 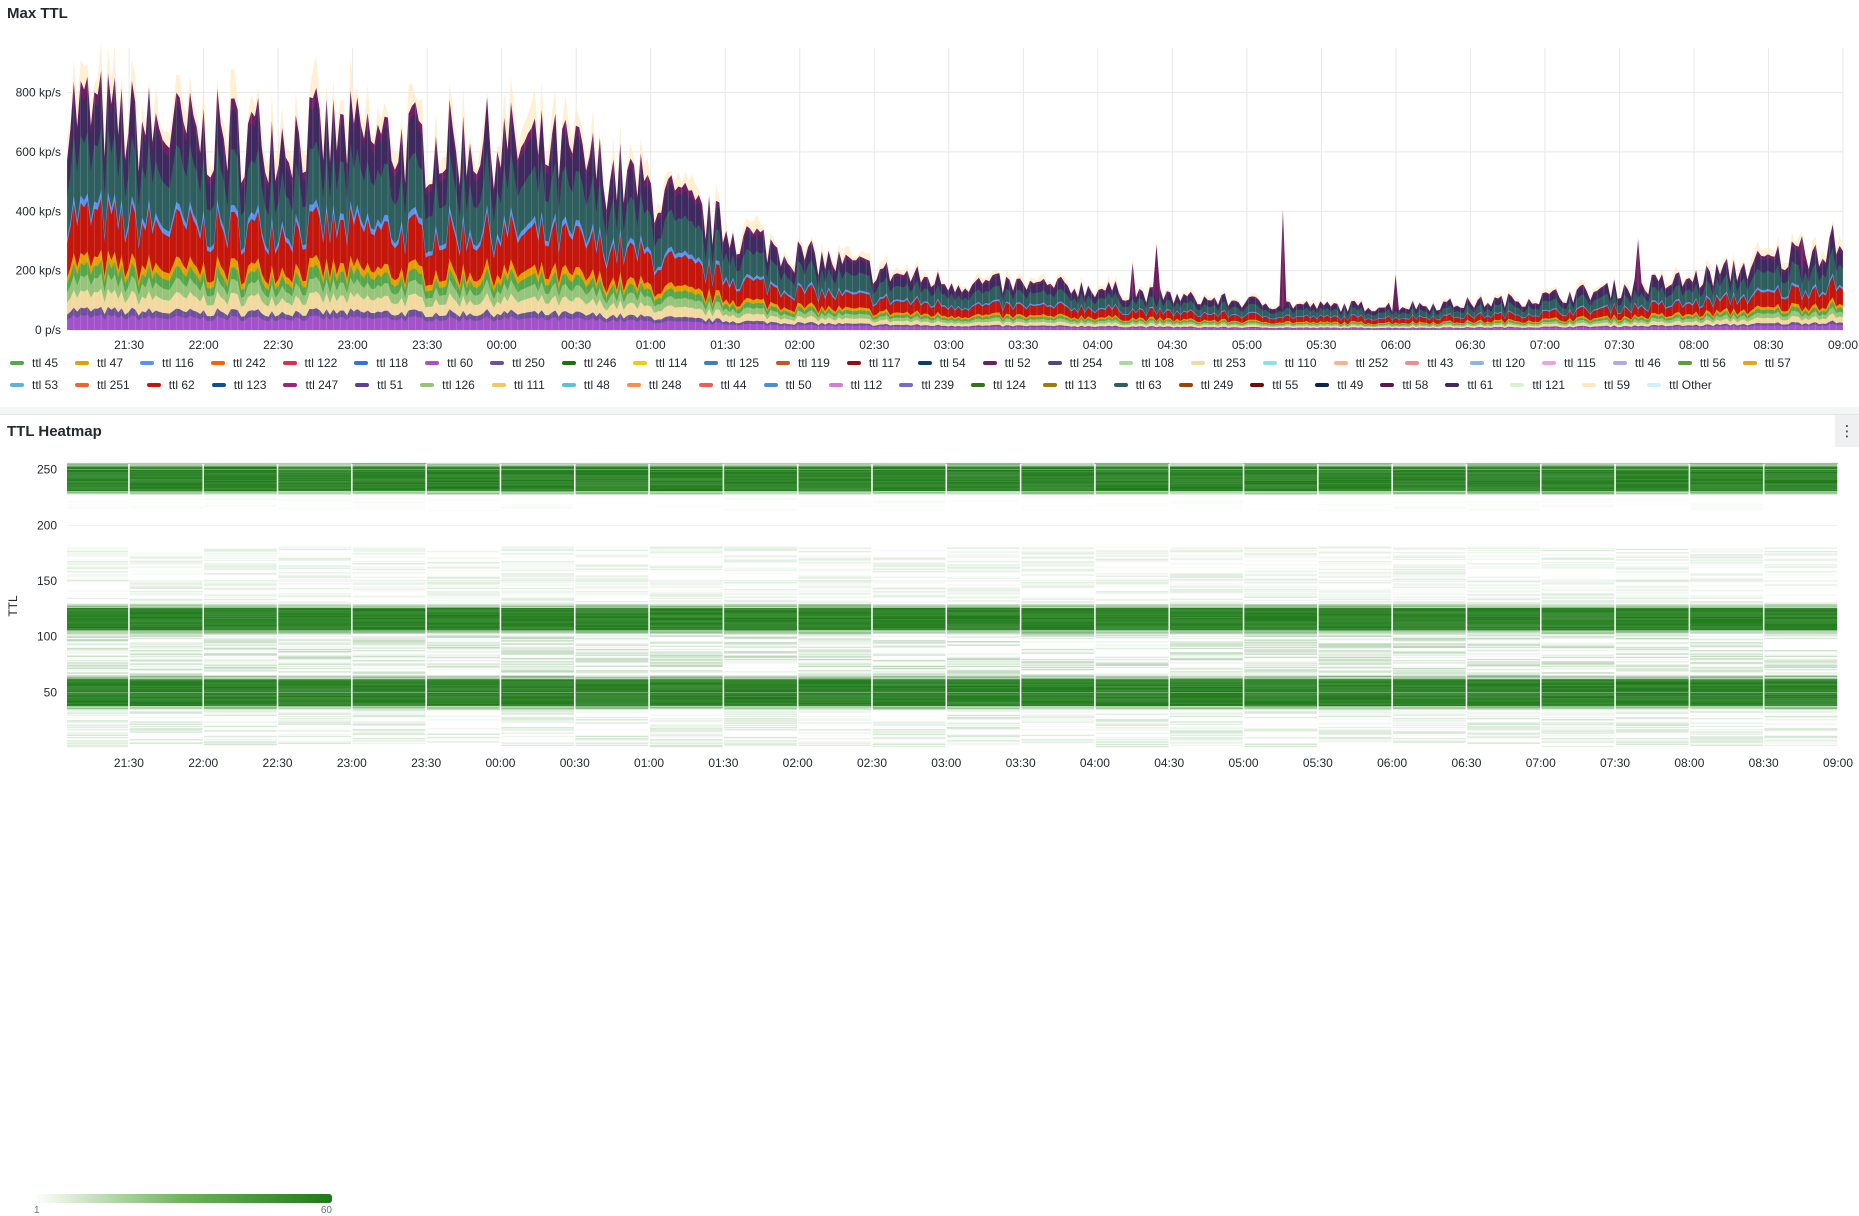 I want to click on legend-item: ttl 123, so click(x=238, y=385).